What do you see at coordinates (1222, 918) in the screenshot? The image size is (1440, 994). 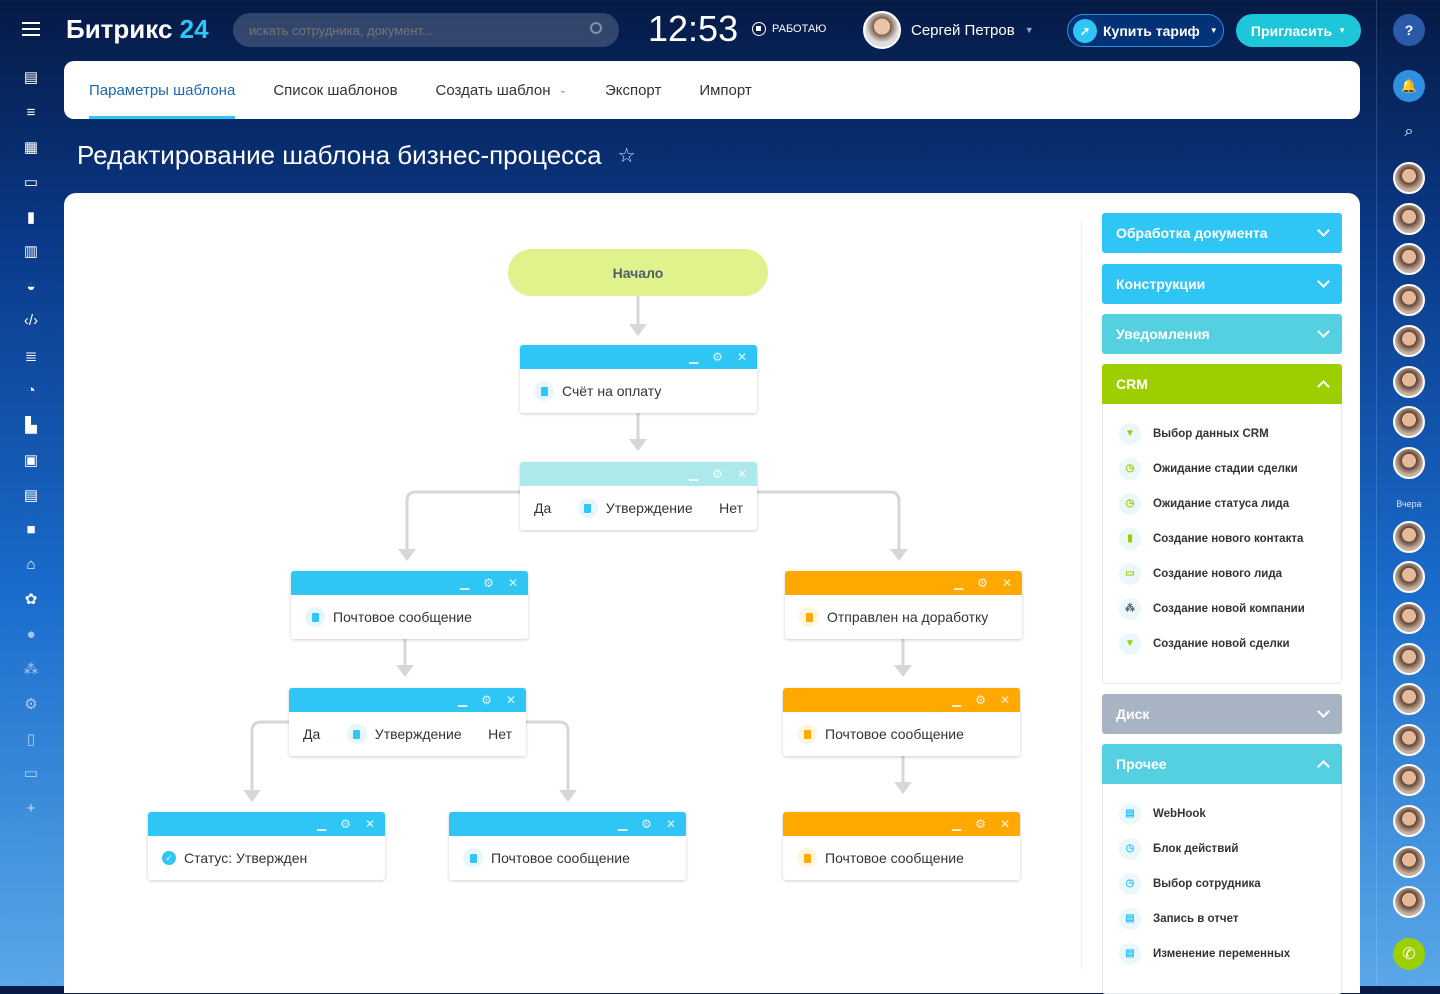 I see `list-item: ▤ Запись в отчет` at bounding box center [1222, 918].